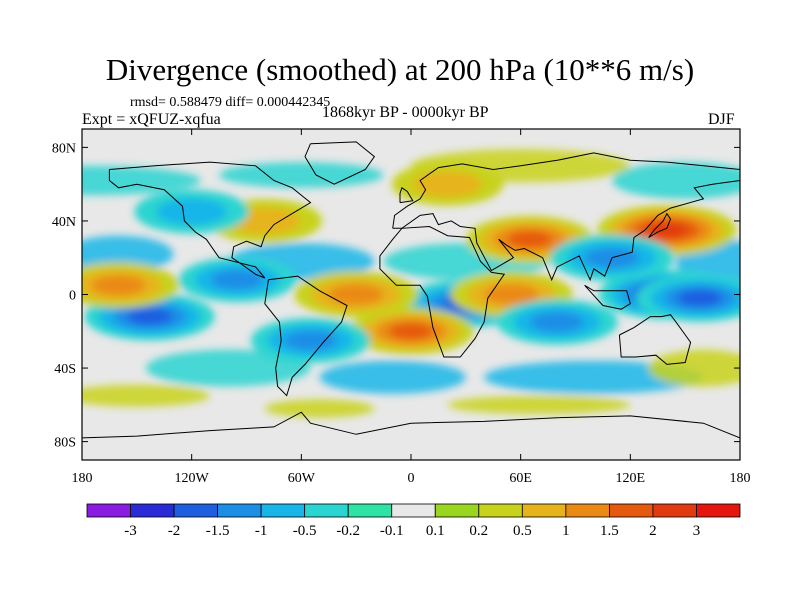 This screenshot has width=800, height=600. Describe the element at coordinates (340, 163) in the screenshot. I see `coastline-greenland` at that location.